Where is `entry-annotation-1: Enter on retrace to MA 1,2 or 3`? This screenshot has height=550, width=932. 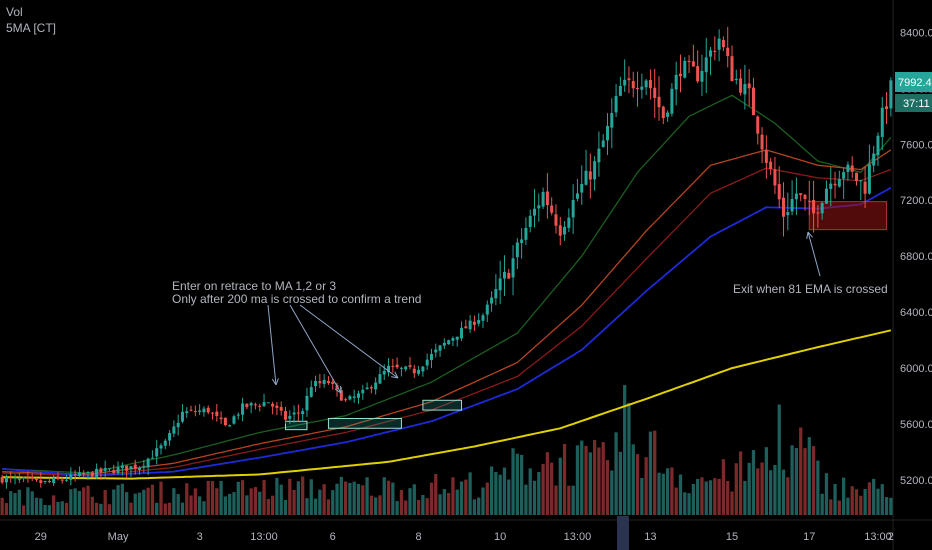 entry-annotation-1: Enter on retrace to MA 1,2 or 3 is located at coordinates (254, 286).